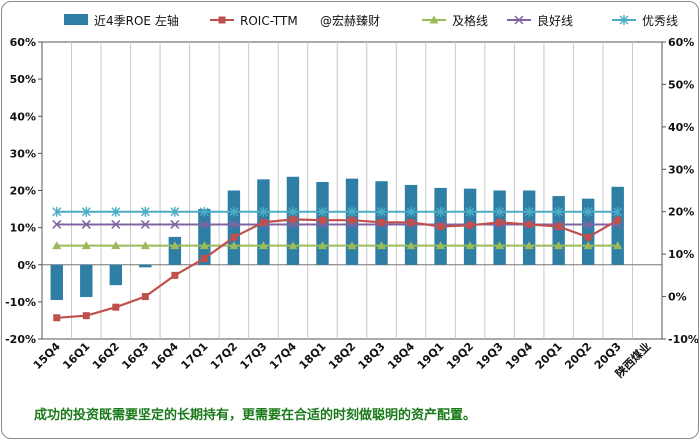  What do you see at coordinates (350, 20) in the screenshot?
I see `legend-label: @宏赫臻财` at bounding box center [350, 20].